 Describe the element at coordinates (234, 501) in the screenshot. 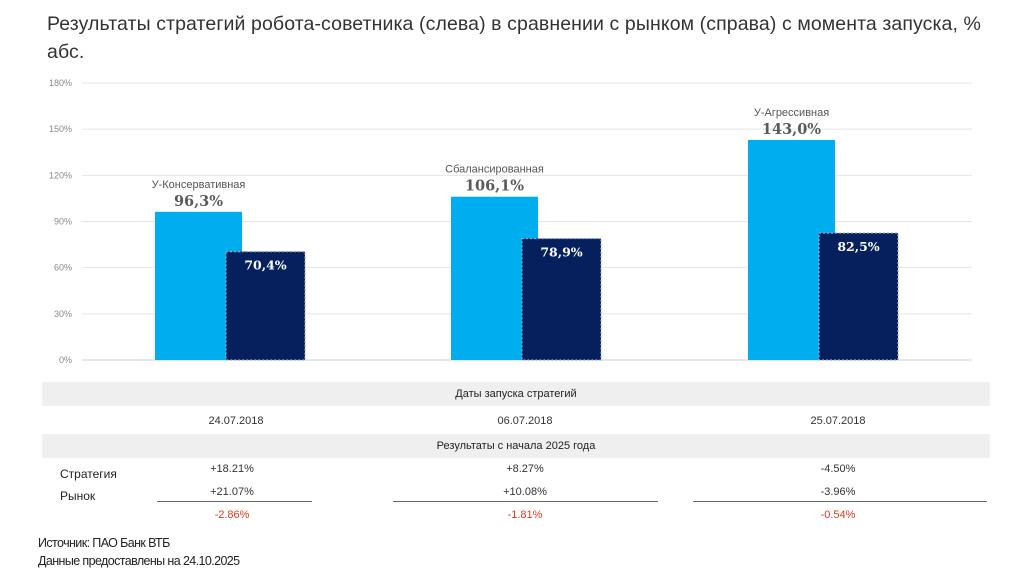

I see `divider-conservative` at that location.